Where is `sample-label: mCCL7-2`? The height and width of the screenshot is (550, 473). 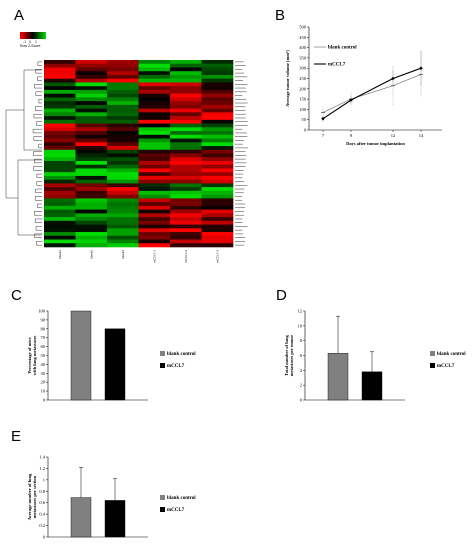
sample-label: mCCL7-2 is located at coordinates (186, 256).